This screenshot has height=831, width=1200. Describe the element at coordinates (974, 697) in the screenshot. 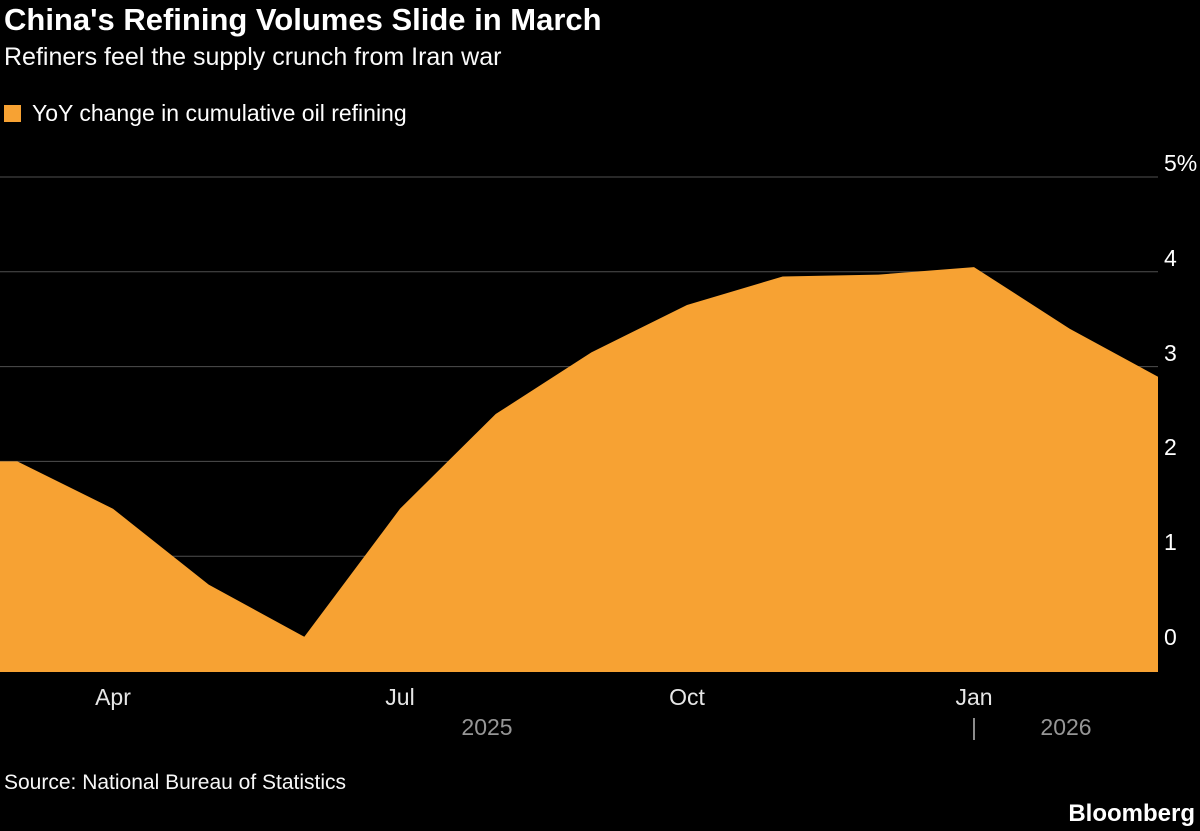

I see `x-axis-label: Jan` at that location.